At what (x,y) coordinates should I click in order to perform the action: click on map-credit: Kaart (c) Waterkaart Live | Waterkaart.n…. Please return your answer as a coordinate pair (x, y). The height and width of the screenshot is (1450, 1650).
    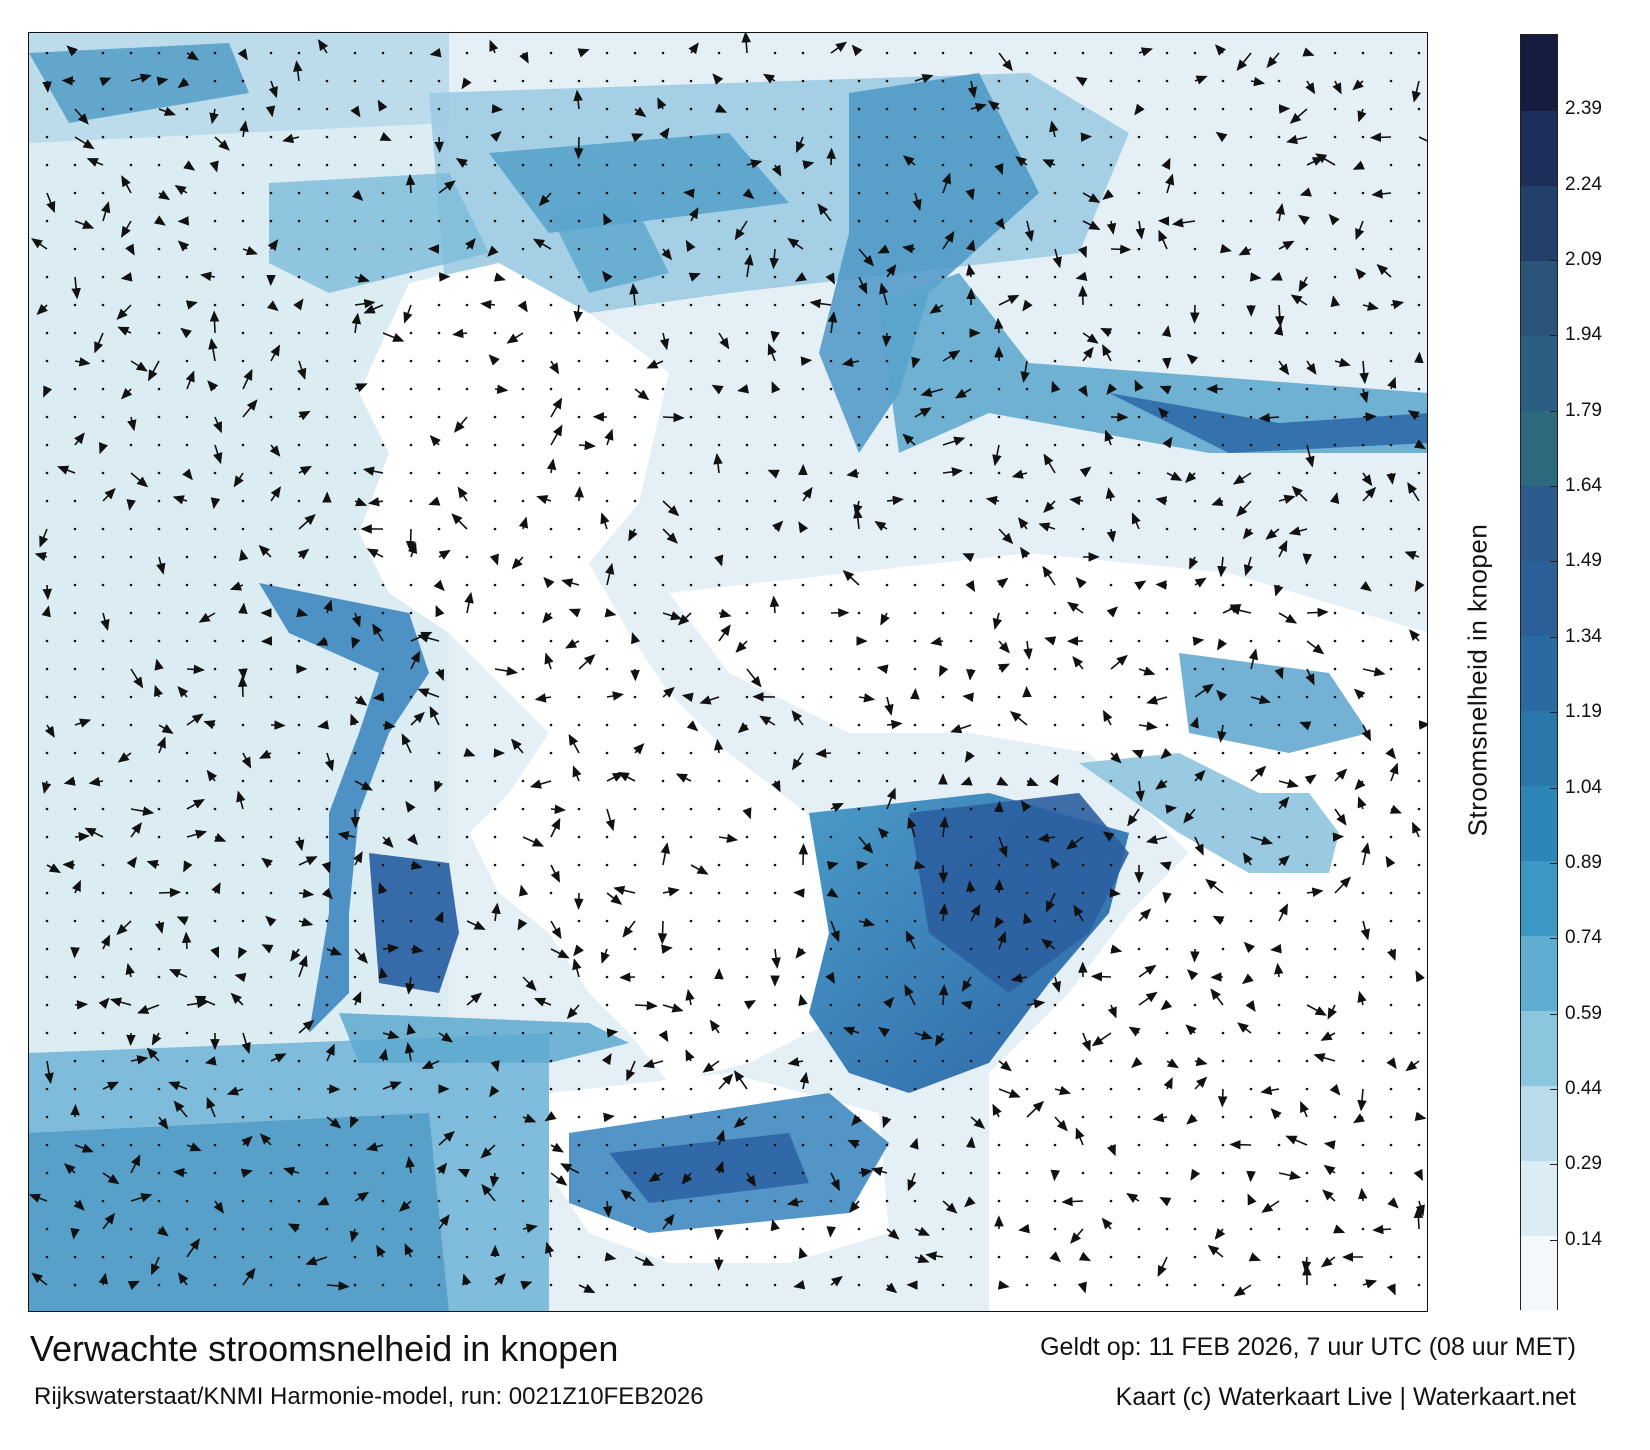
    Looking at the image, I should click on (1345, 1397).